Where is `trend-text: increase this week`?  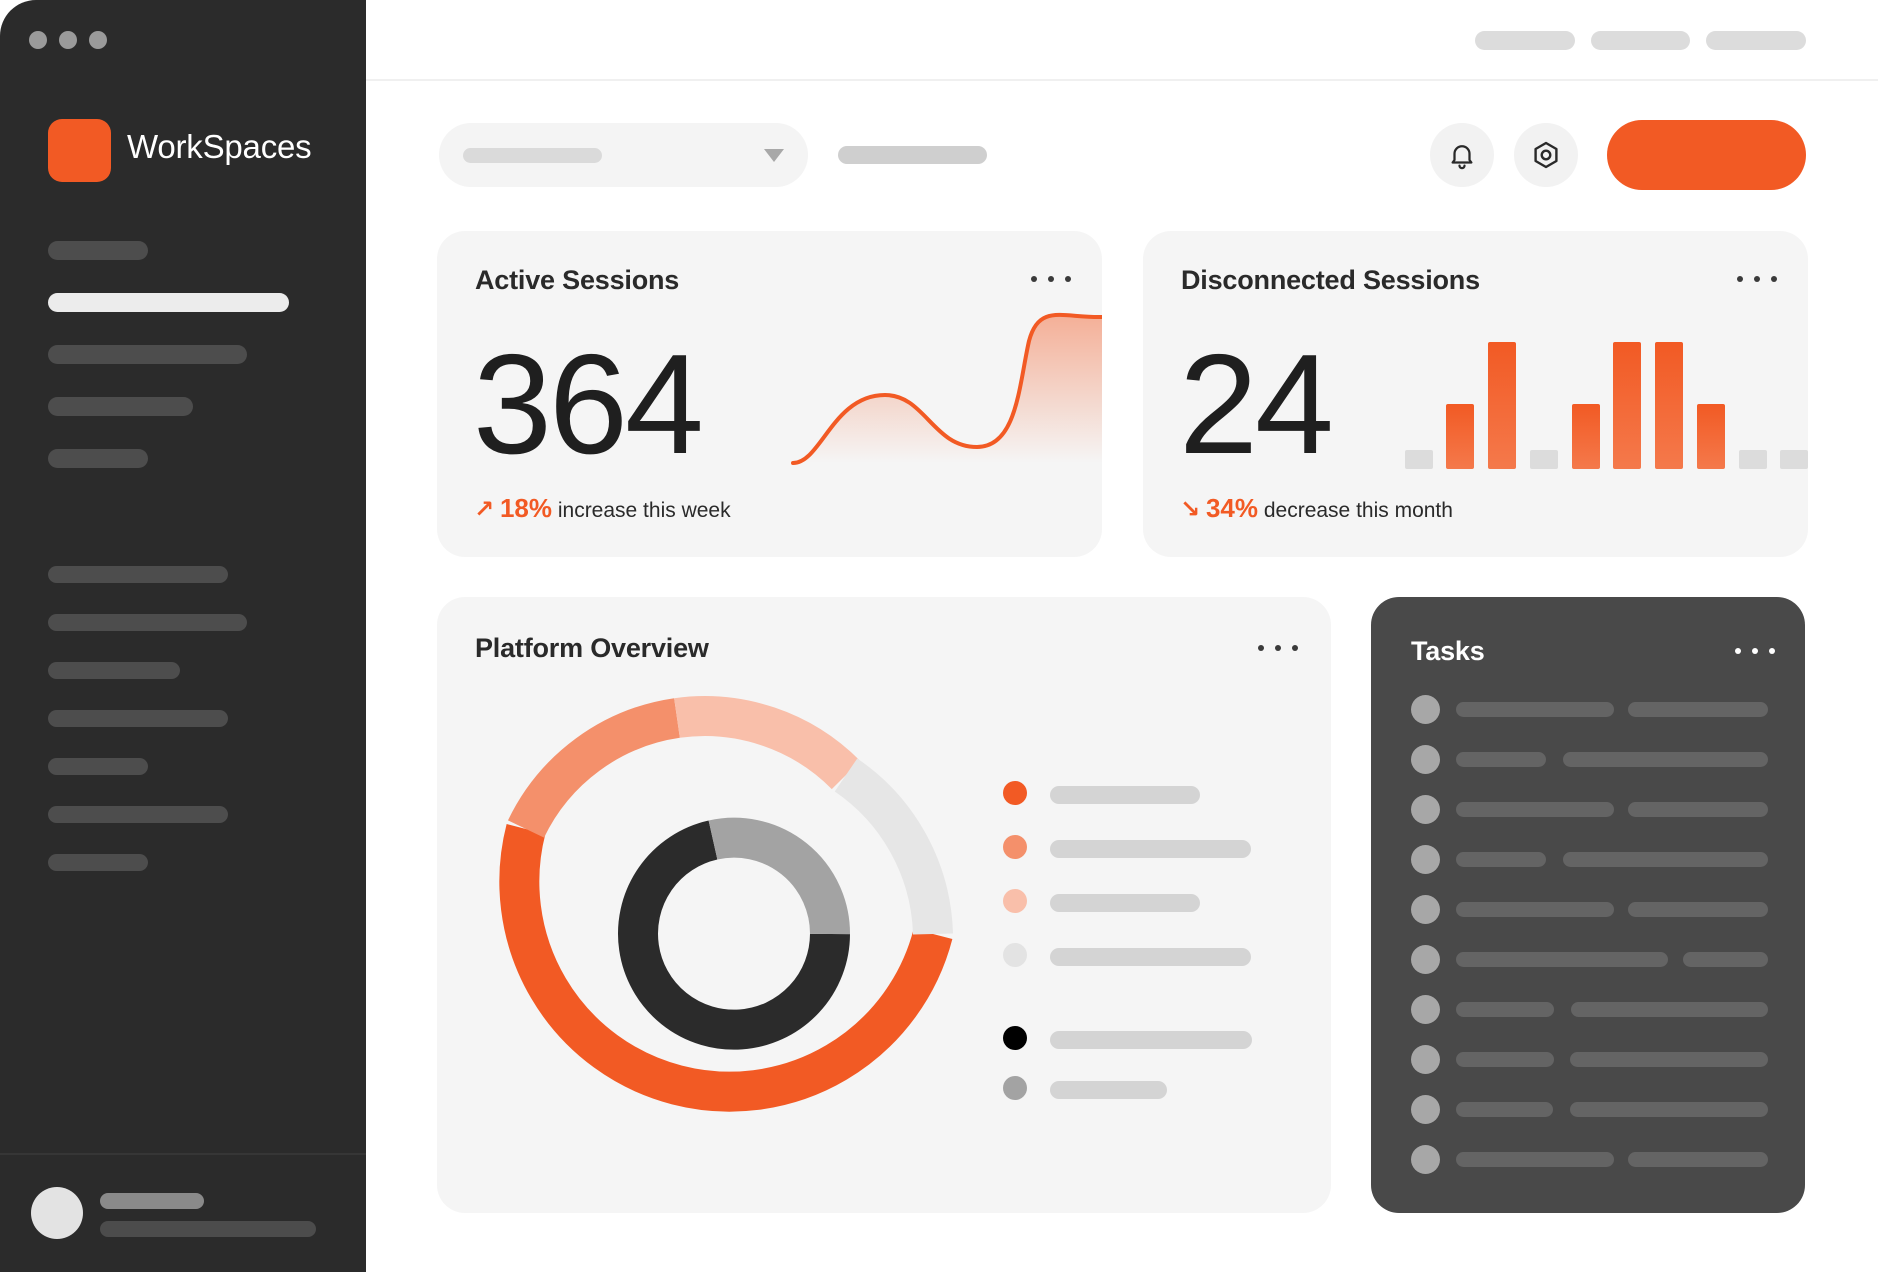
trend-text: increase this week is located at coordinates (644, 510).